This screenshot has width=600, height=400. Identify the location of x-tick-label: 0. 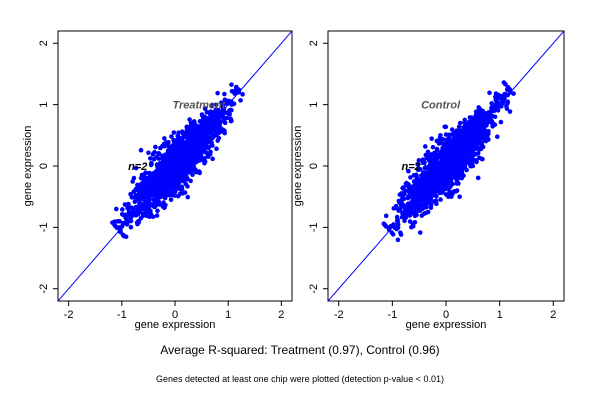
(175, 315).